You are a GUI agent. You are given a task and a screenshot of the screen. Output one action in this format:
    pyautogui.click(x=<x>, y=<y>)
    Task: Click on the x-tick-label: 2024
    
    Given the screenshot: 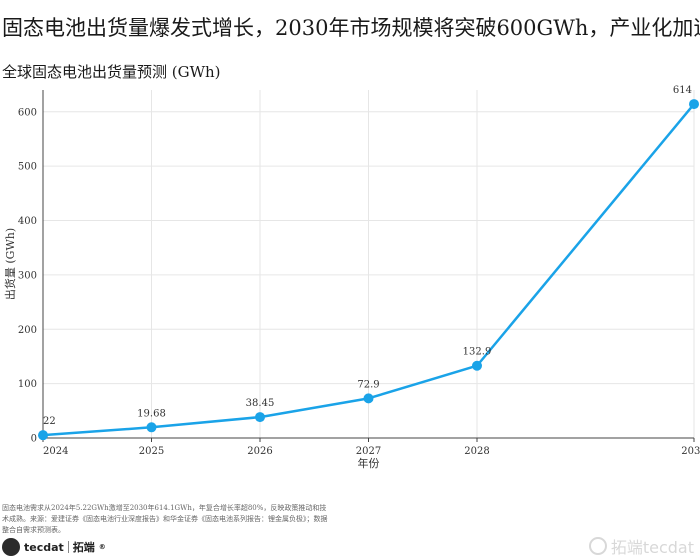 What is the action you would take?
    pyautogui.click(x=55, y=451)
    